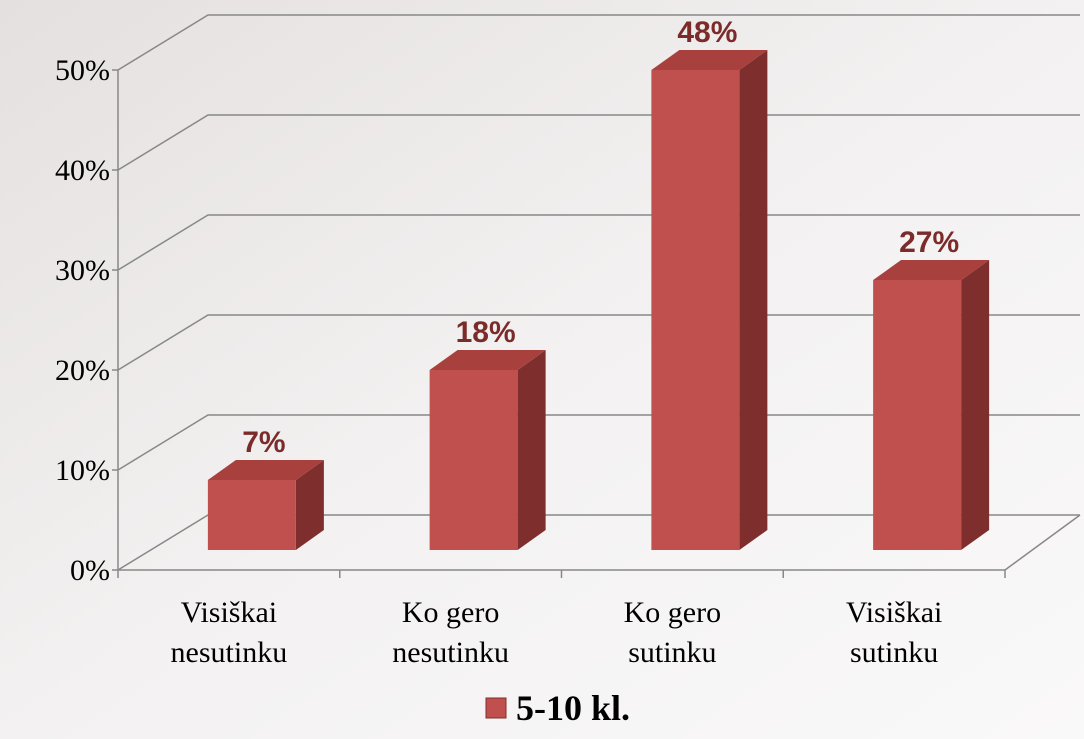 This screenshot has height=739, width=1084. Describe the element at coordinates (82, 370) in the screenshot. I see `y-tick-label: 20%` at that location.